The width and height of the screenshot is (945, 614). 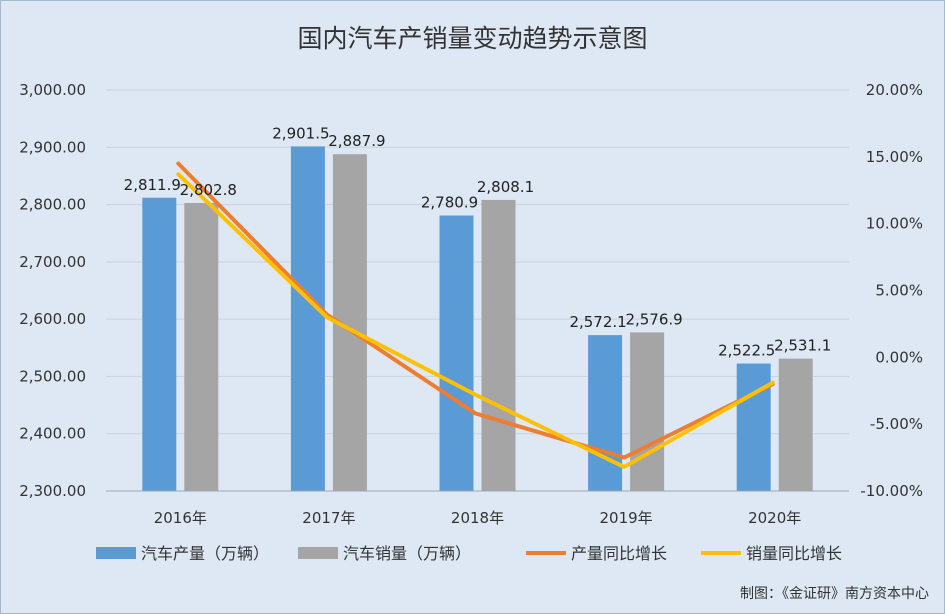 What do you see at coordinates (626, 518) in the screenshot?
I see `x-tick-label: 2019年` at bounding box center [626, 518].